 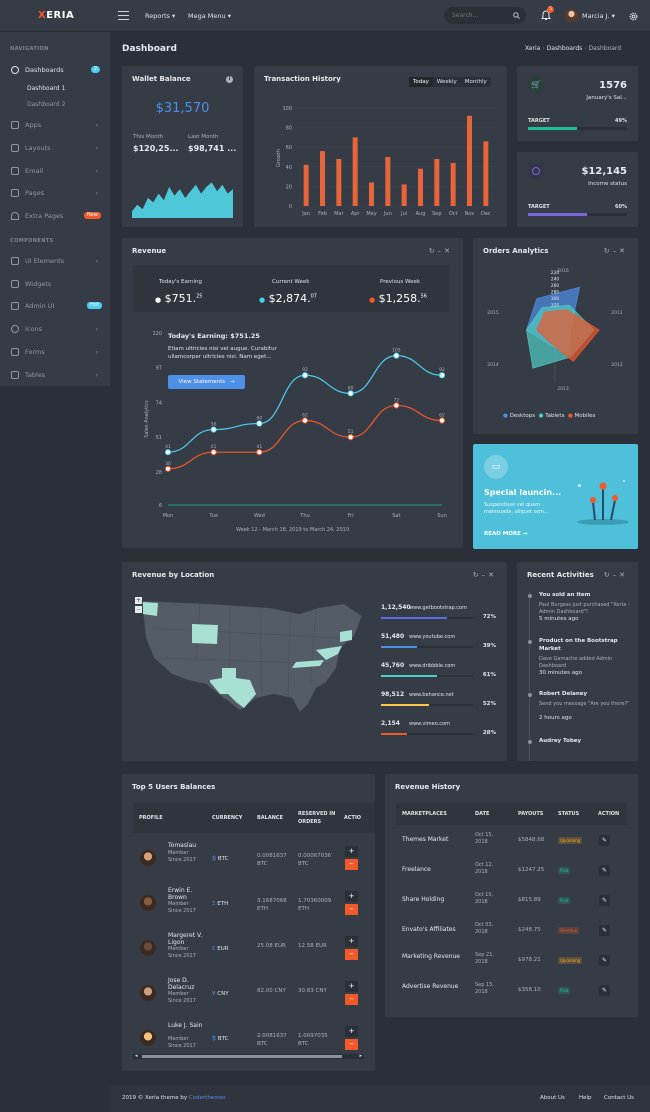 I want to click on breadcrumb-item: Xeria, so click(x=533, y=48).